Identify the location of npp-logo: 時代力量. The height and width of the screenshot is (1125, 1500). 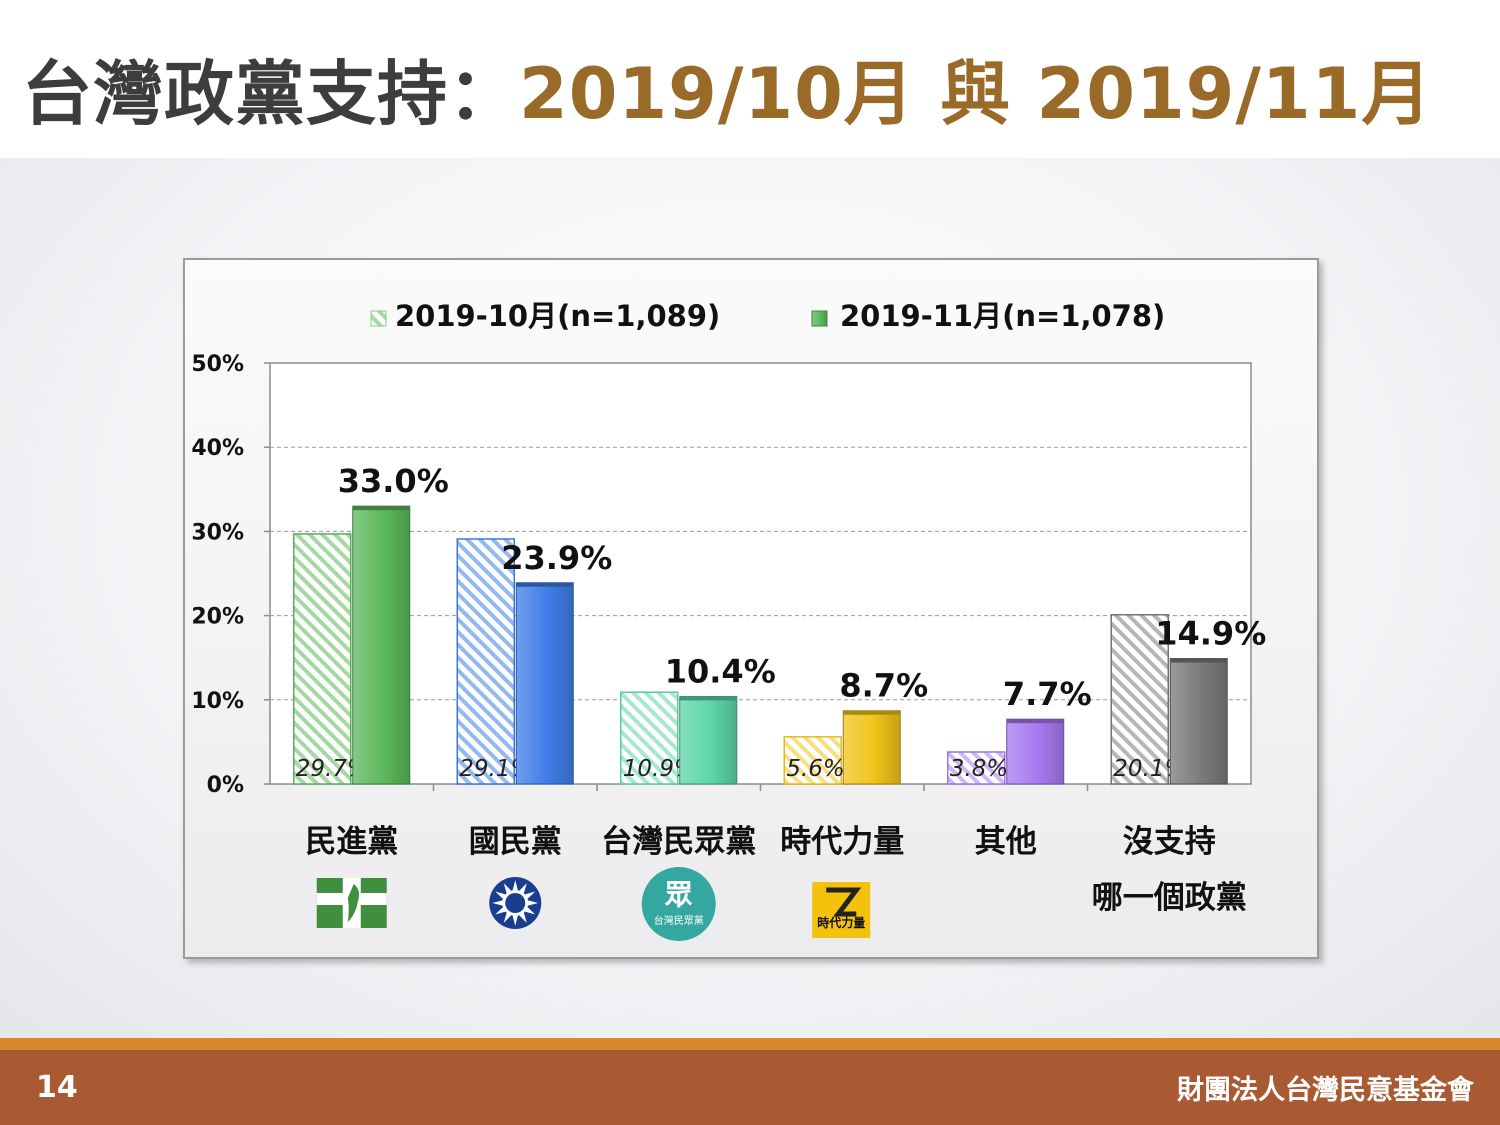
(841, 910).